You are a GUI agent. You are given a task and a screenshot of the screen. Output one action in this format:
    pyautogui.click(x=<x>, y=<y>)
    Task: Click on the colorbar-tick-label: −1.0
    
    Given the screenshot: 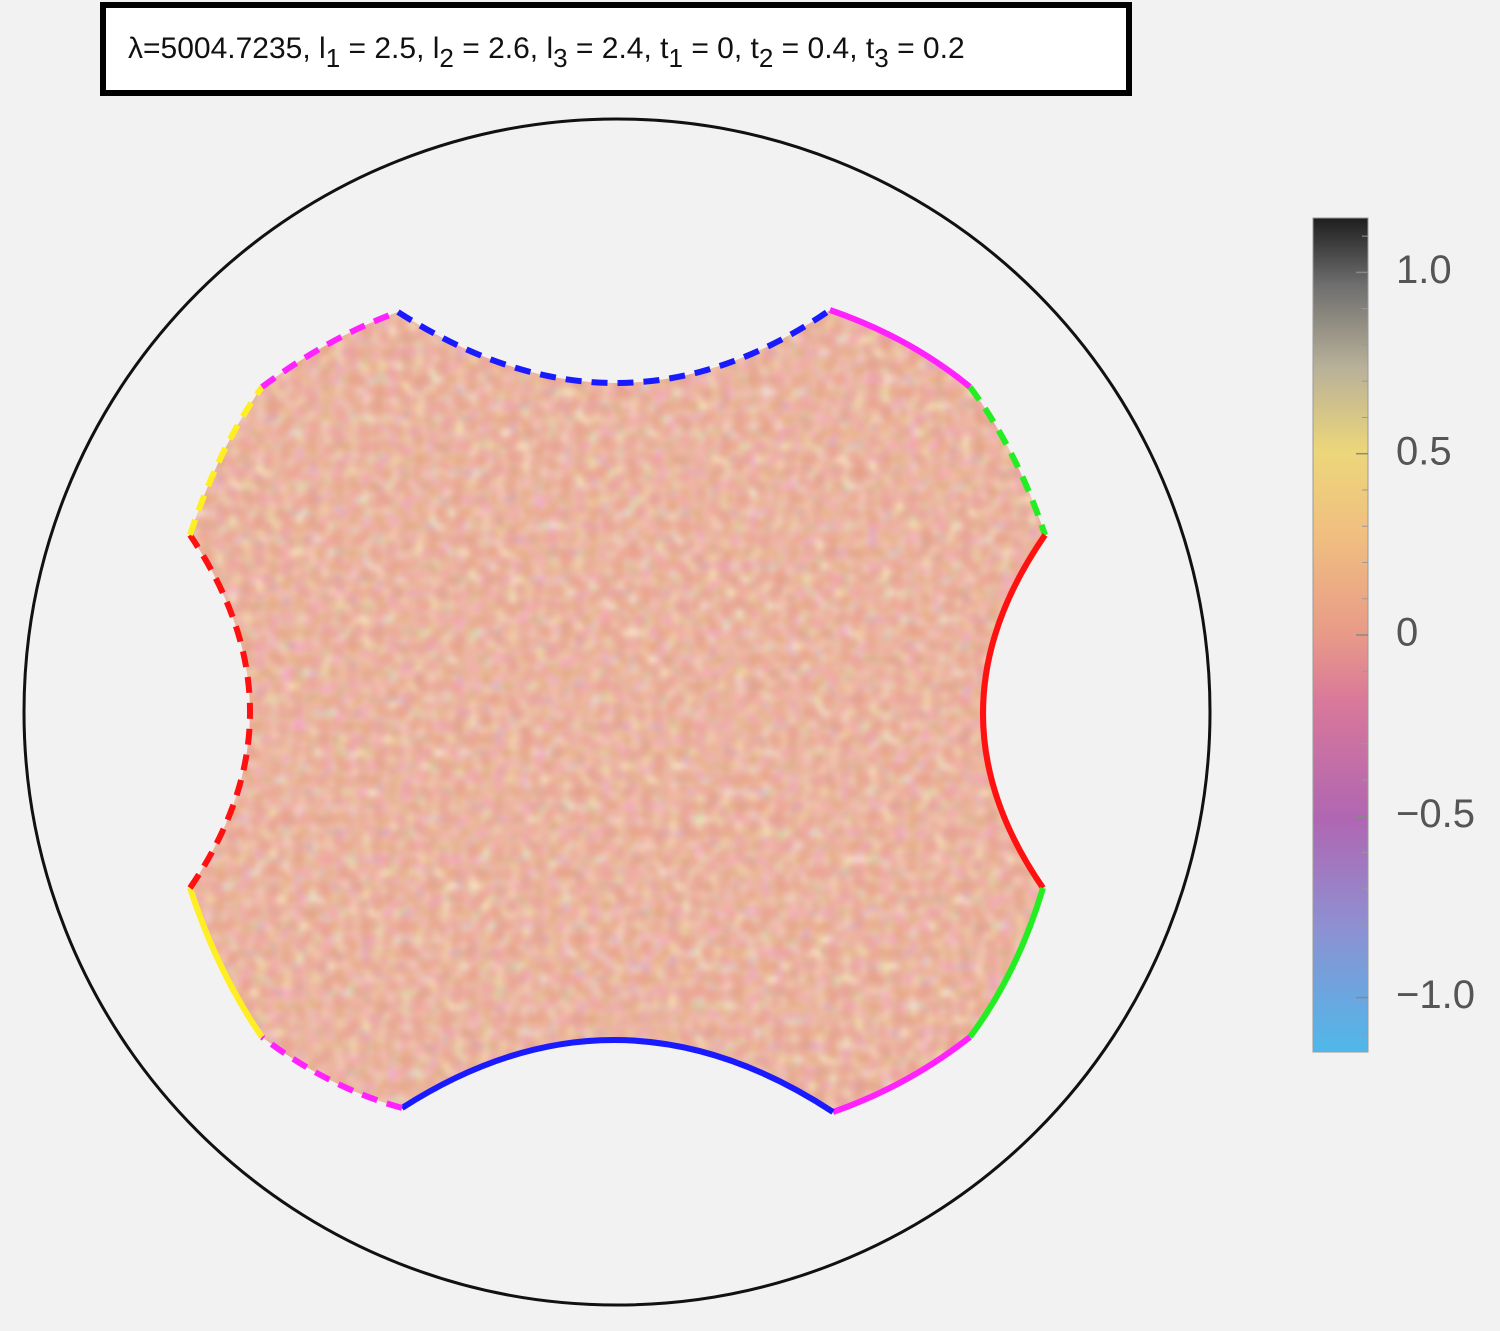 What is the action you would take?
    pyautogui.click(x=1435, y=995)
    